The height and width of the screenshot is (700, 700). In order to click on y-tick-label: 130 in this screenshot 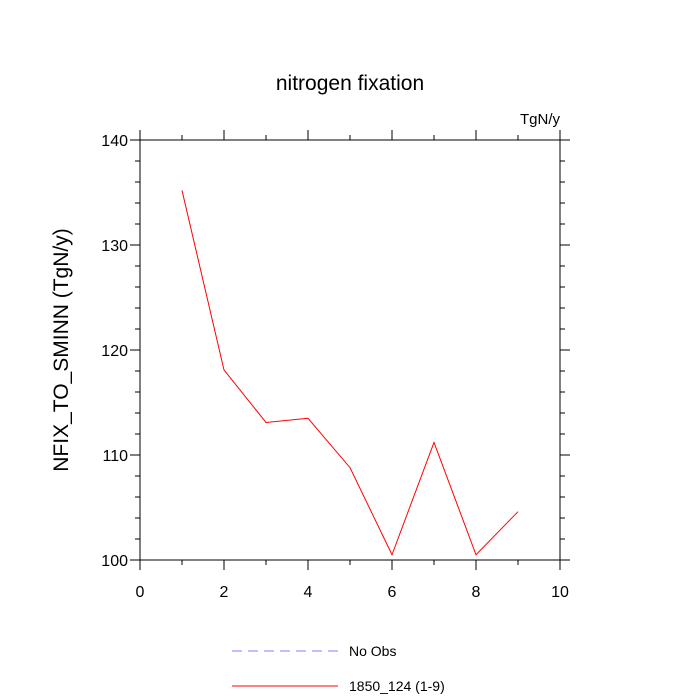, I will do `click(114, 246)`.